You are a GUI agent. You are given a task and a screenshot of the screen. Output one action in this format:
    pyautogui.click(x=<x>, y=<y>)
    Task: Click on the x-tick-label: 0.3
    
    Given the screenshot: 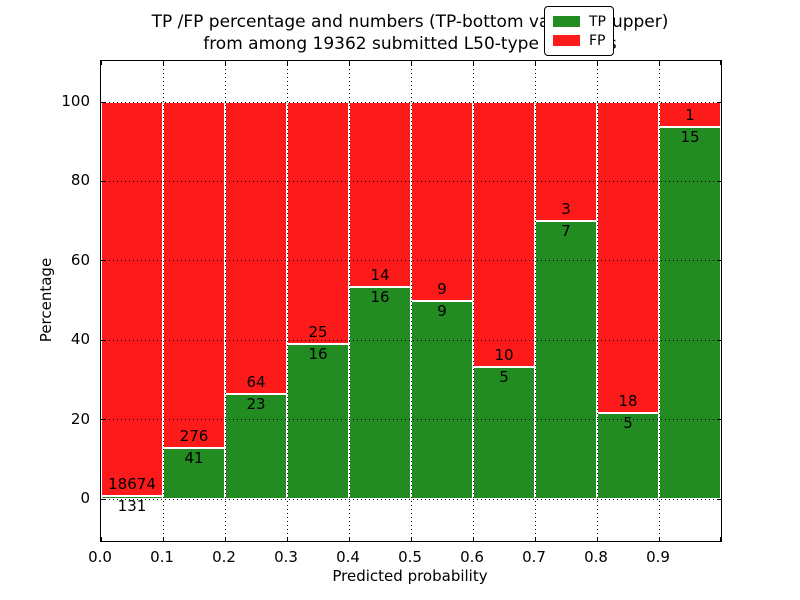 What is the action you would take?
    pyautogui.click(x=286, y=557)
    